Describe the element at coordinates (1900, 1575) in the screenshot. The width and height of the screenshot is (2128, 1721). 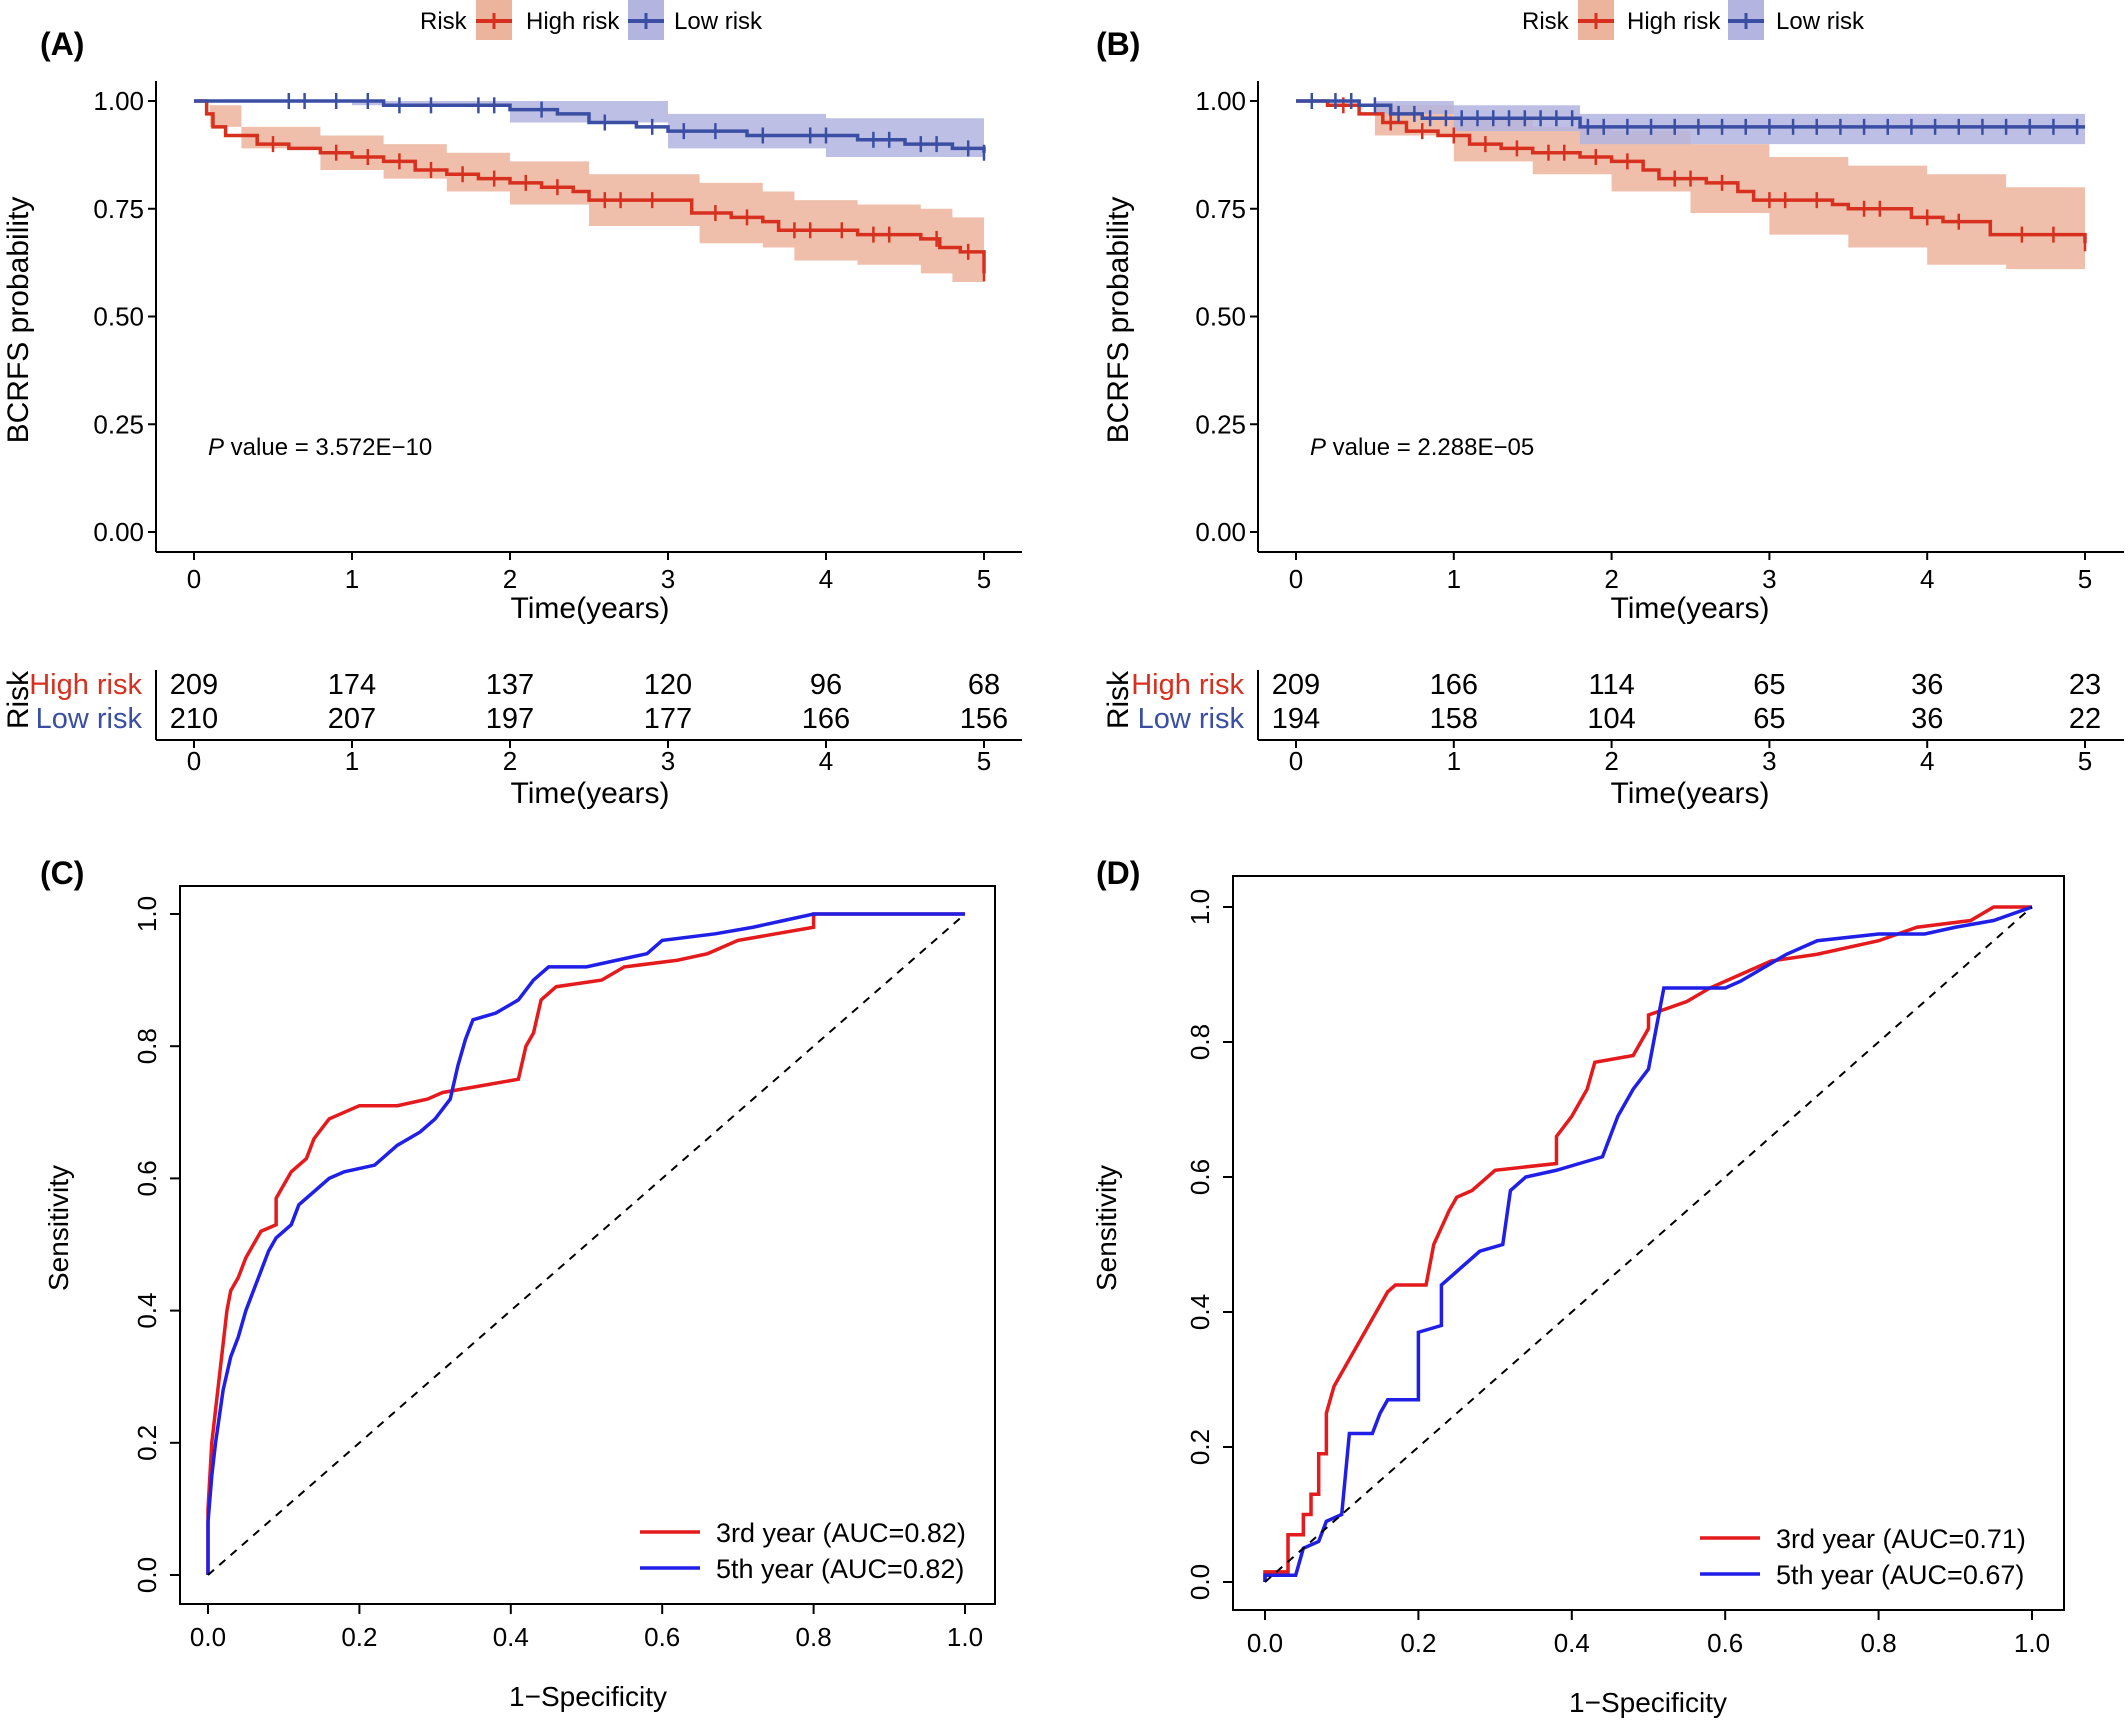
I see `legend-label-d-1: 5th year (AUC=0.67)` at that location.